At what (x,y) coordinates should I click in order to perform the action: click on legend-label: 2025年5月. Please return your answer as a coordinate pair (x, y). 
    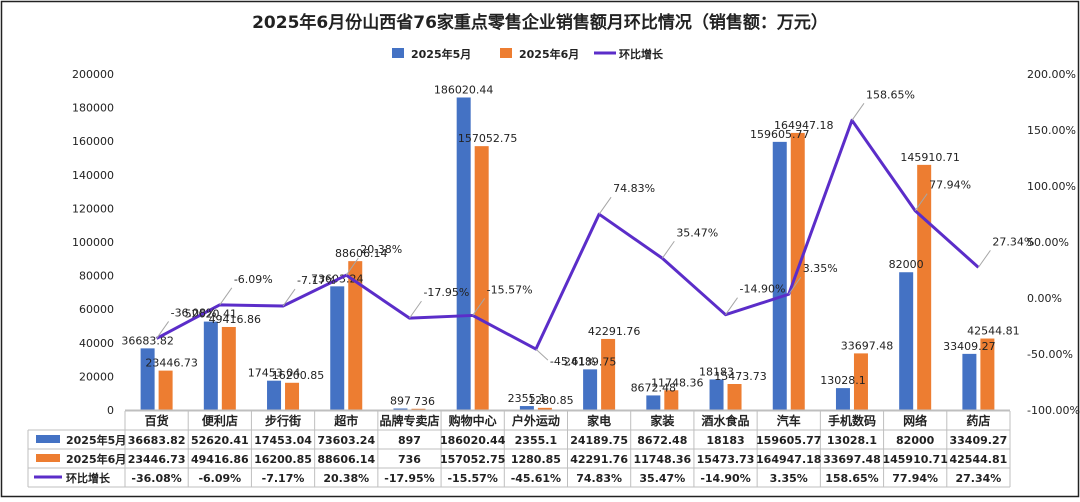
    Looking at the image, I should click on (441, 54).